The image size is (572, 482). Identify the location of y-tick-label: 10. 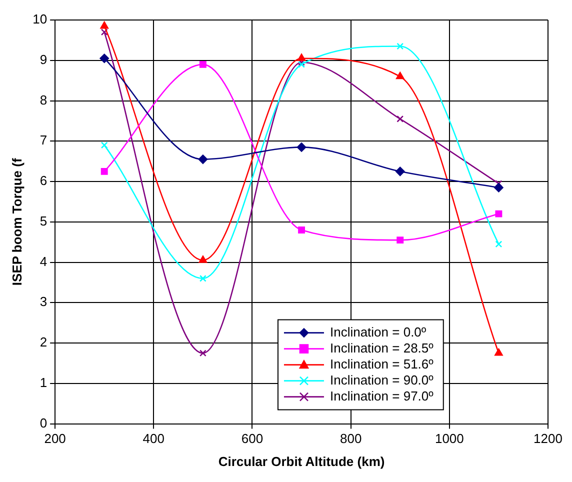
(40, 19).